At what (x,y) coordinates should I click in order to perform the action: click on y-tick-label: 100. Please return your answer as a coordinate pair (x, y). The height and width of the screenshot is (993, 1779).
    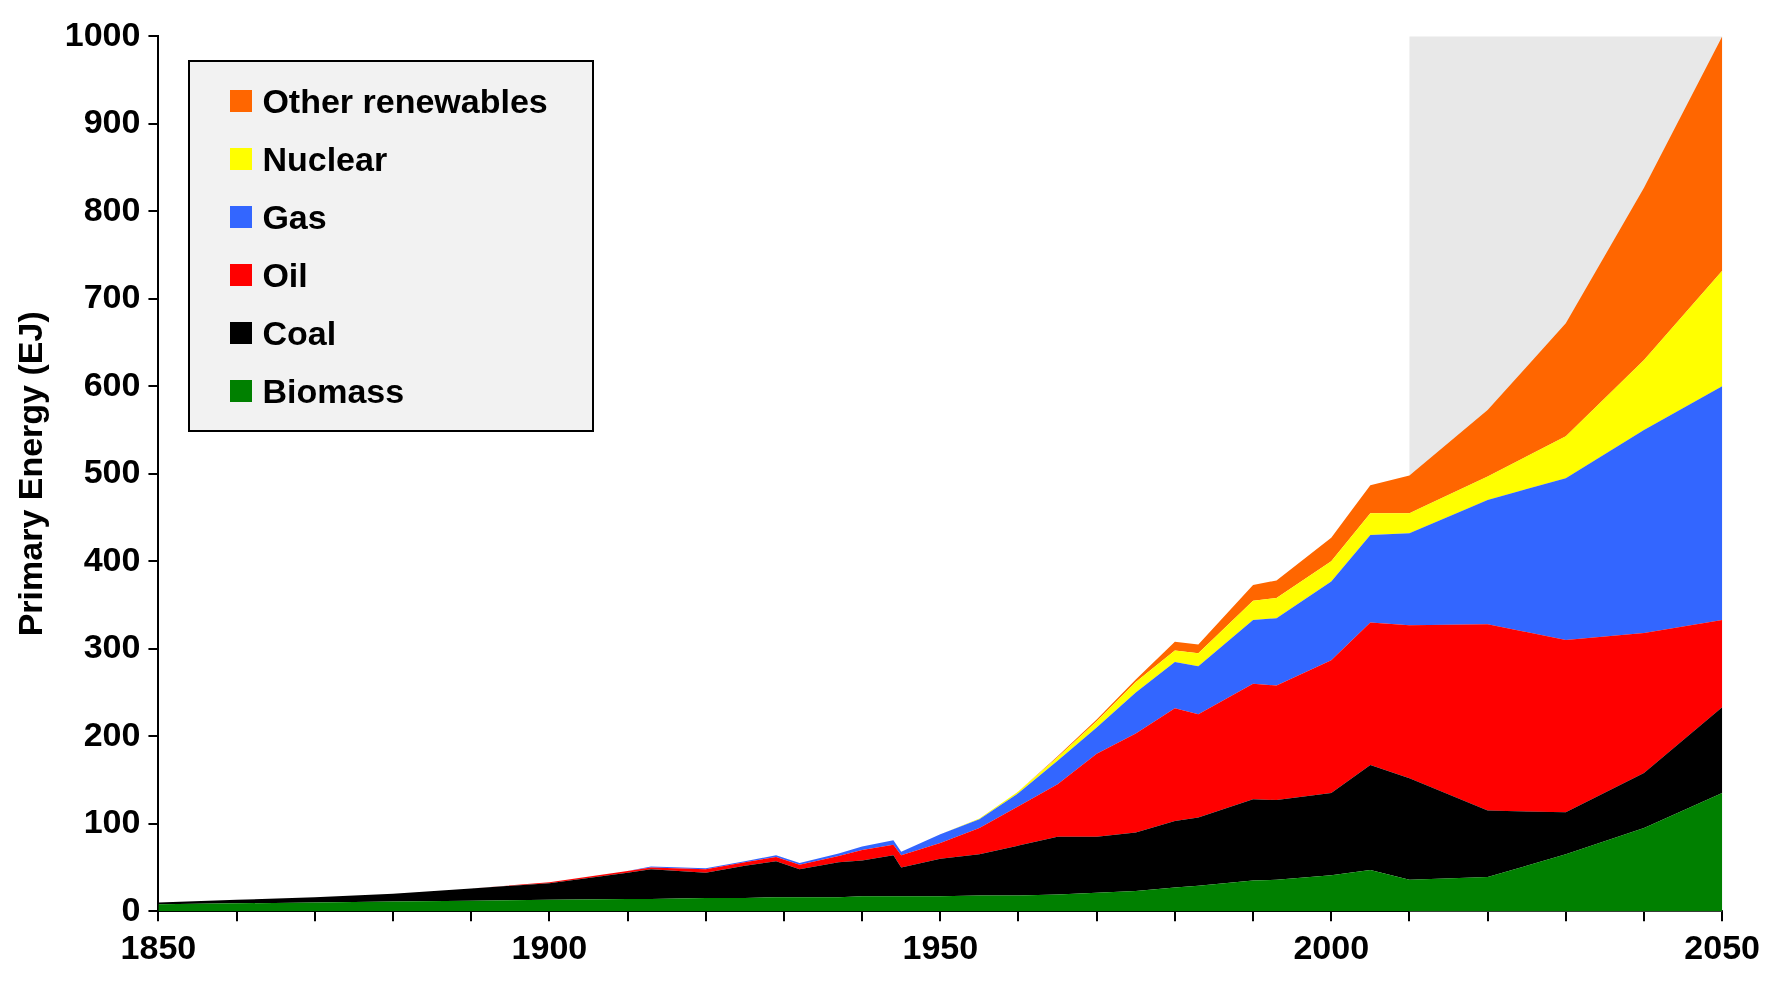
    Looking at the image, I should click on (112, 821).